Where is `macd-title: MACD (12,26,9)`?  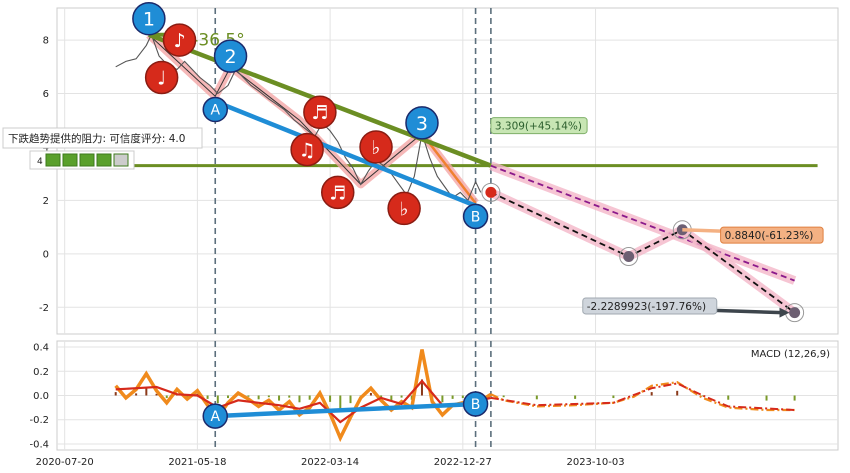 macd-title: MACD (12,26,9) is located at coordinates (790, 354).